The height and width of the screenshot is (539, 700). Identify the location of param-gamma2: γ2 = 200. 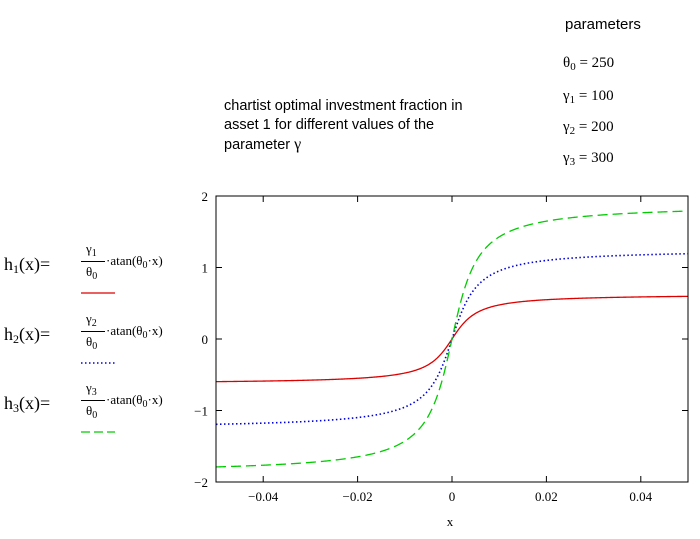
(588, 128).